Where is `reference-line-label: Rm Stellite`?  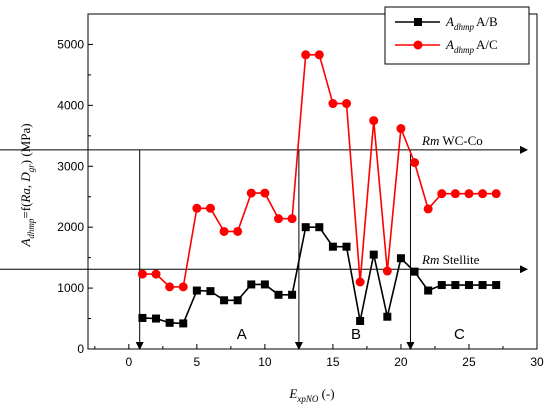
reference-line-label: Rm Stellite is located at coordinates (450, 259).